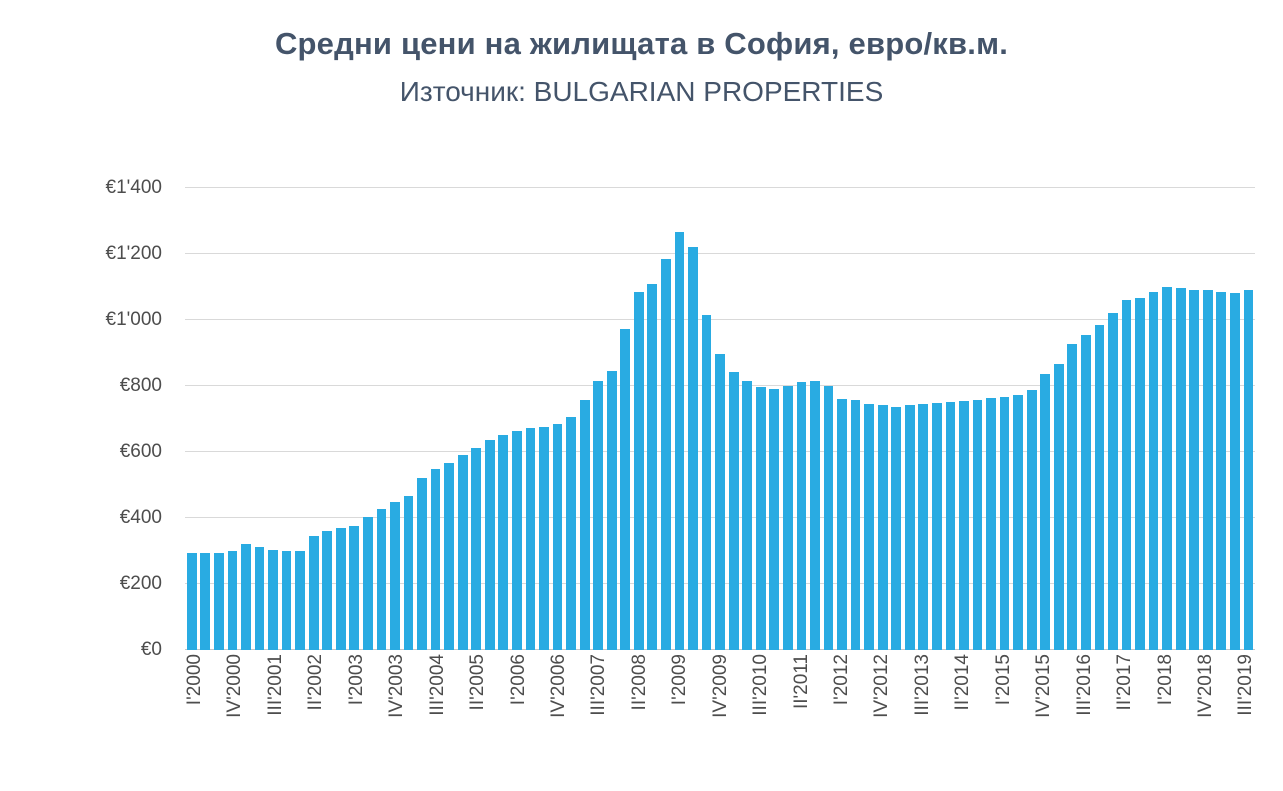  I want to click on y-tick-label: €1'200, so click(133, 253).